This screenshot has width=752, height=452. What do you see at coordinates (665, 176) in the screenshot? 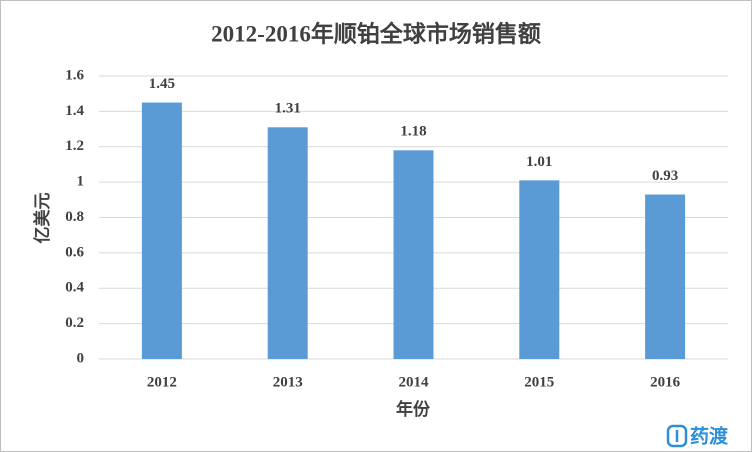
I see `data-label: 0.93` at bounding box center [665, 176].